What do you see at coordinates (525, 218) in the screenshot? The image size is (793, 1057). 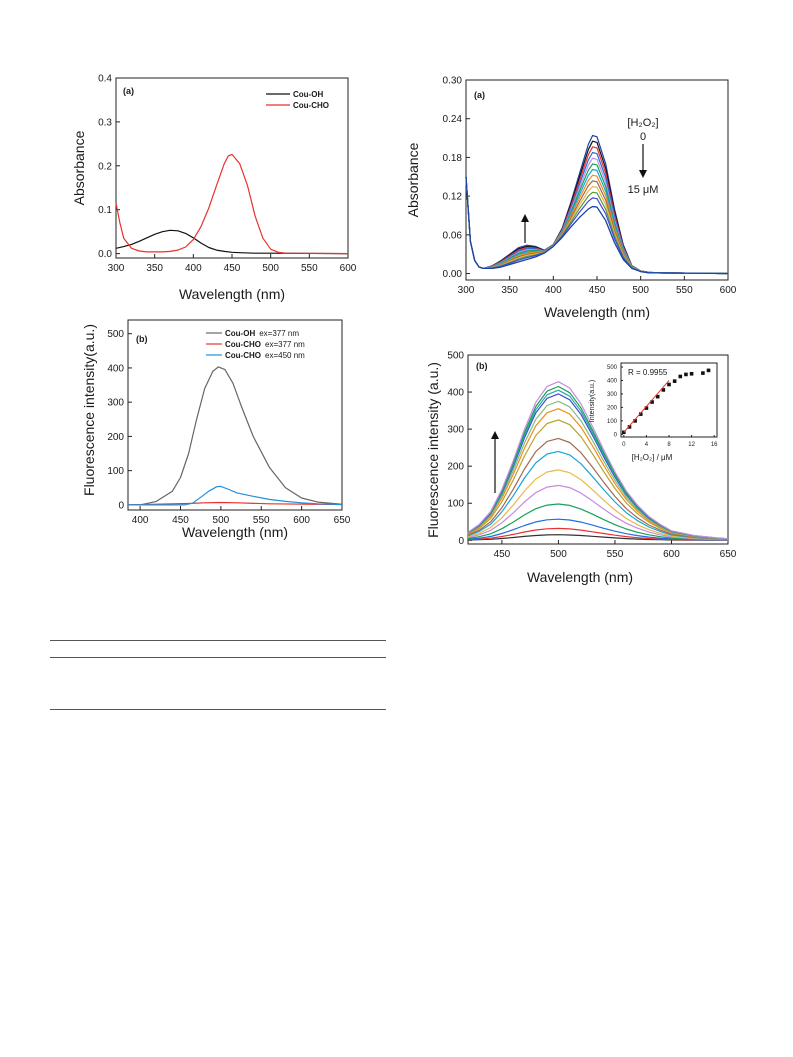 I see `increase-arrow-head` at bounding box center [525, 218].